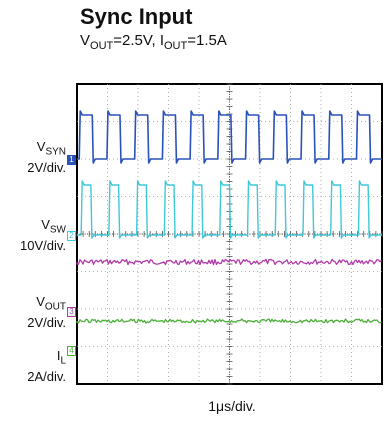 Image resolution: width=384 pixels, height=421 pixels. What do you see at coordinates (229, 262) in the screenshot?
I see `vout-trace` at bounding box center [229, 262].